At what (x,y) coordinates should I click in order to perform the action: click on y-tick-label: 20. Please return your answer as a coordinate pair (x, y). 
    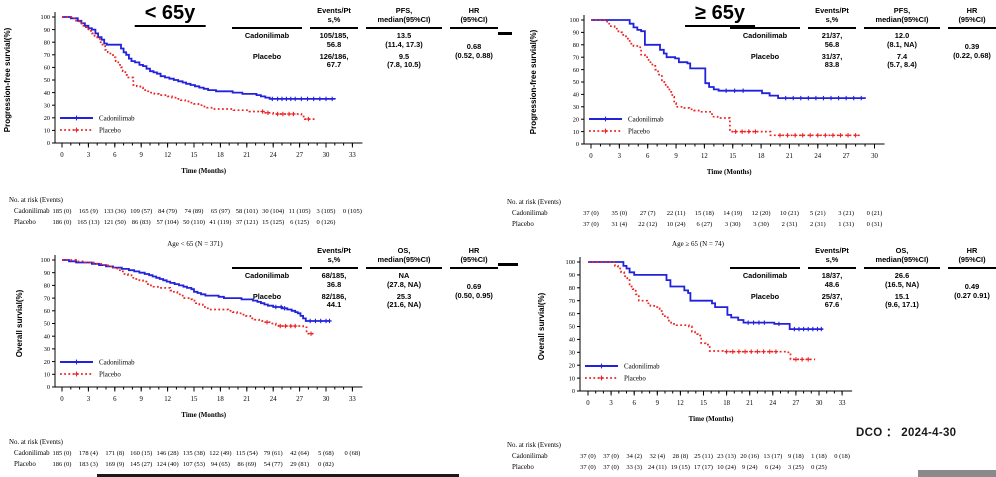
    Looking at the image, I should click on (572, 365).